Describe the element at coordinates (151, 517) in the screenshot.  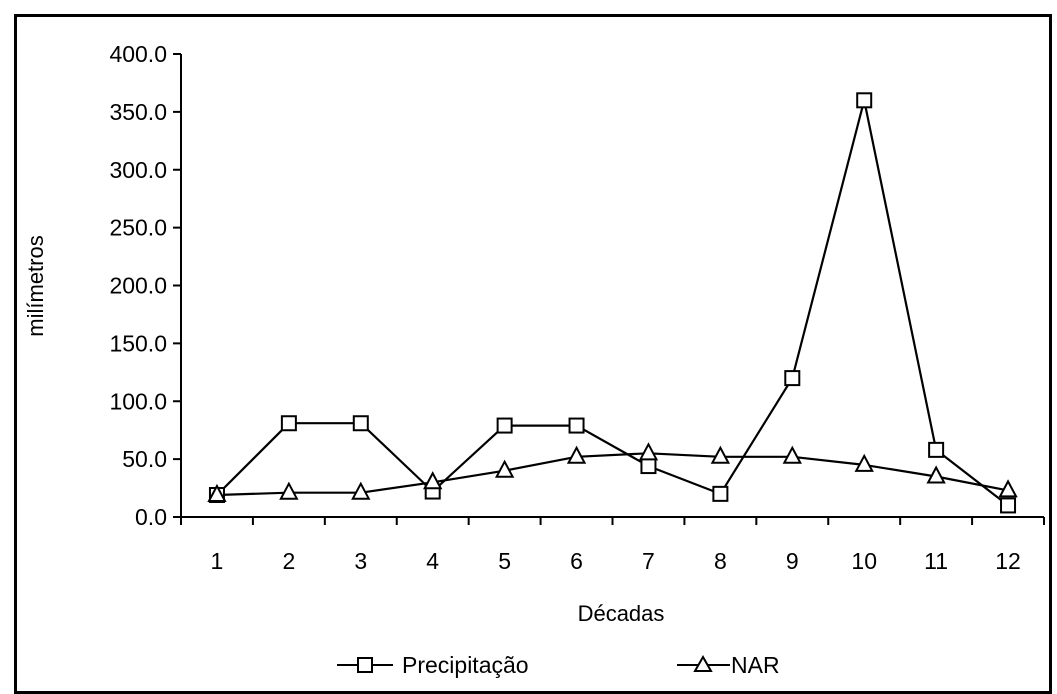
I see `y-tick-label: 0.0` at that location.